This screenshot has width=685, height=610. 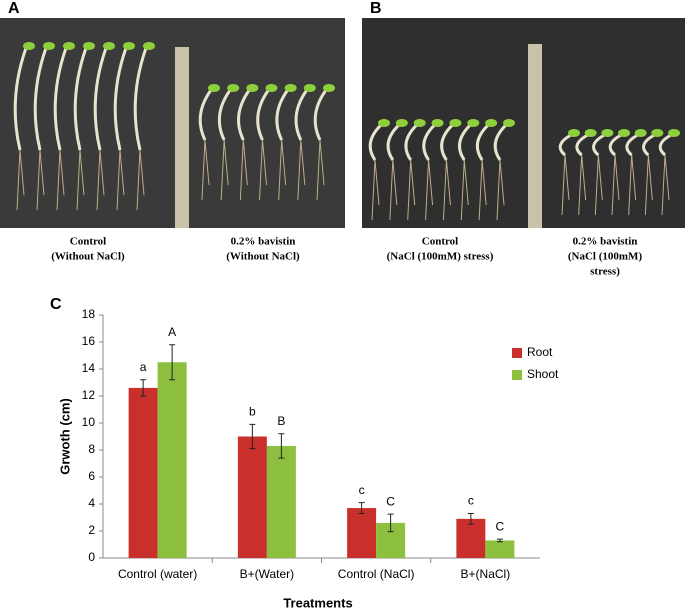 What do you see at coordinates (91, 530) in the screenshot?
I see `y-tick-label: 2` at bounding box center [91, 530].